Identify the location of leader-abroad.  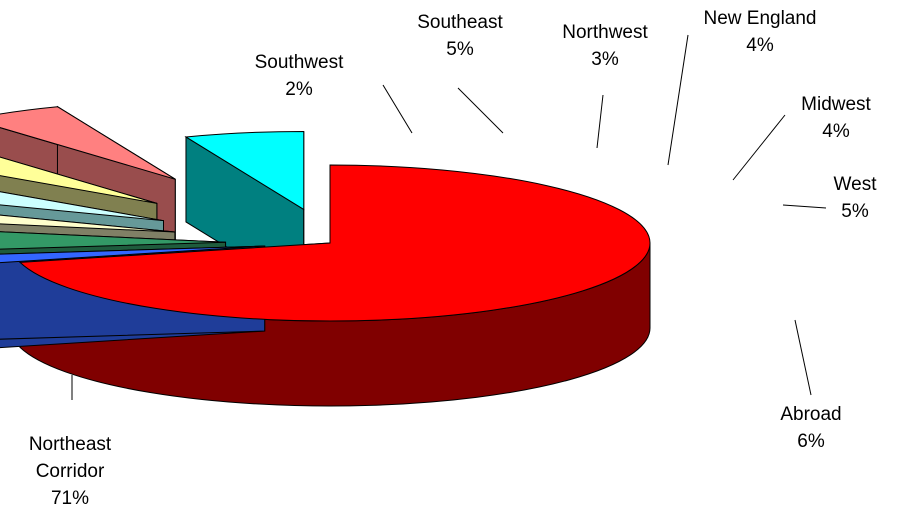
(803, 357).